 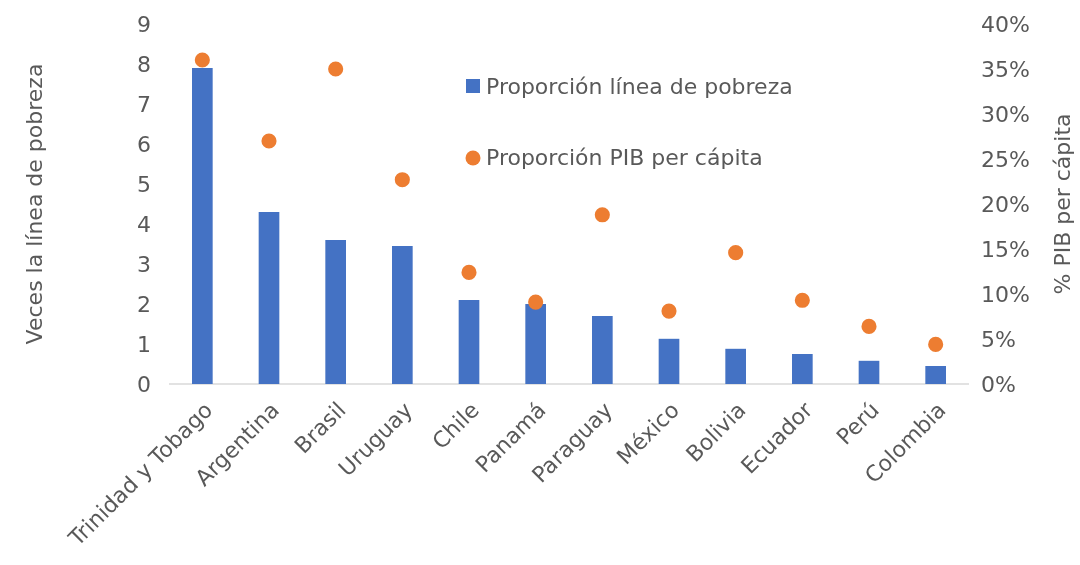 I want to click on y2-tick-label: 35%, so click(x=1005, y=69).